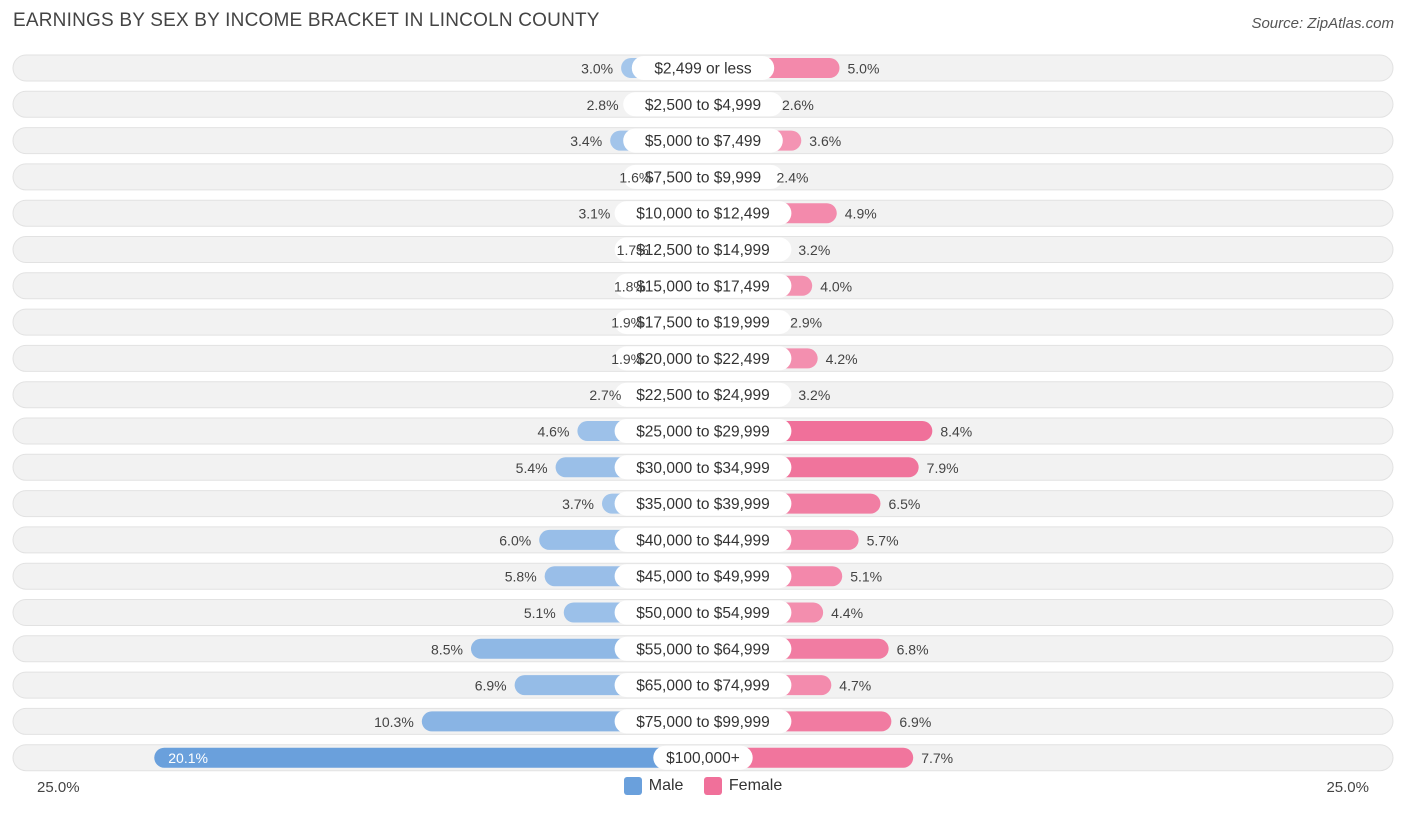 Image resolution: width=1406 pixels, height=813 pixels. I want to click on male-value-label: 1.6%, so click(635, 177).